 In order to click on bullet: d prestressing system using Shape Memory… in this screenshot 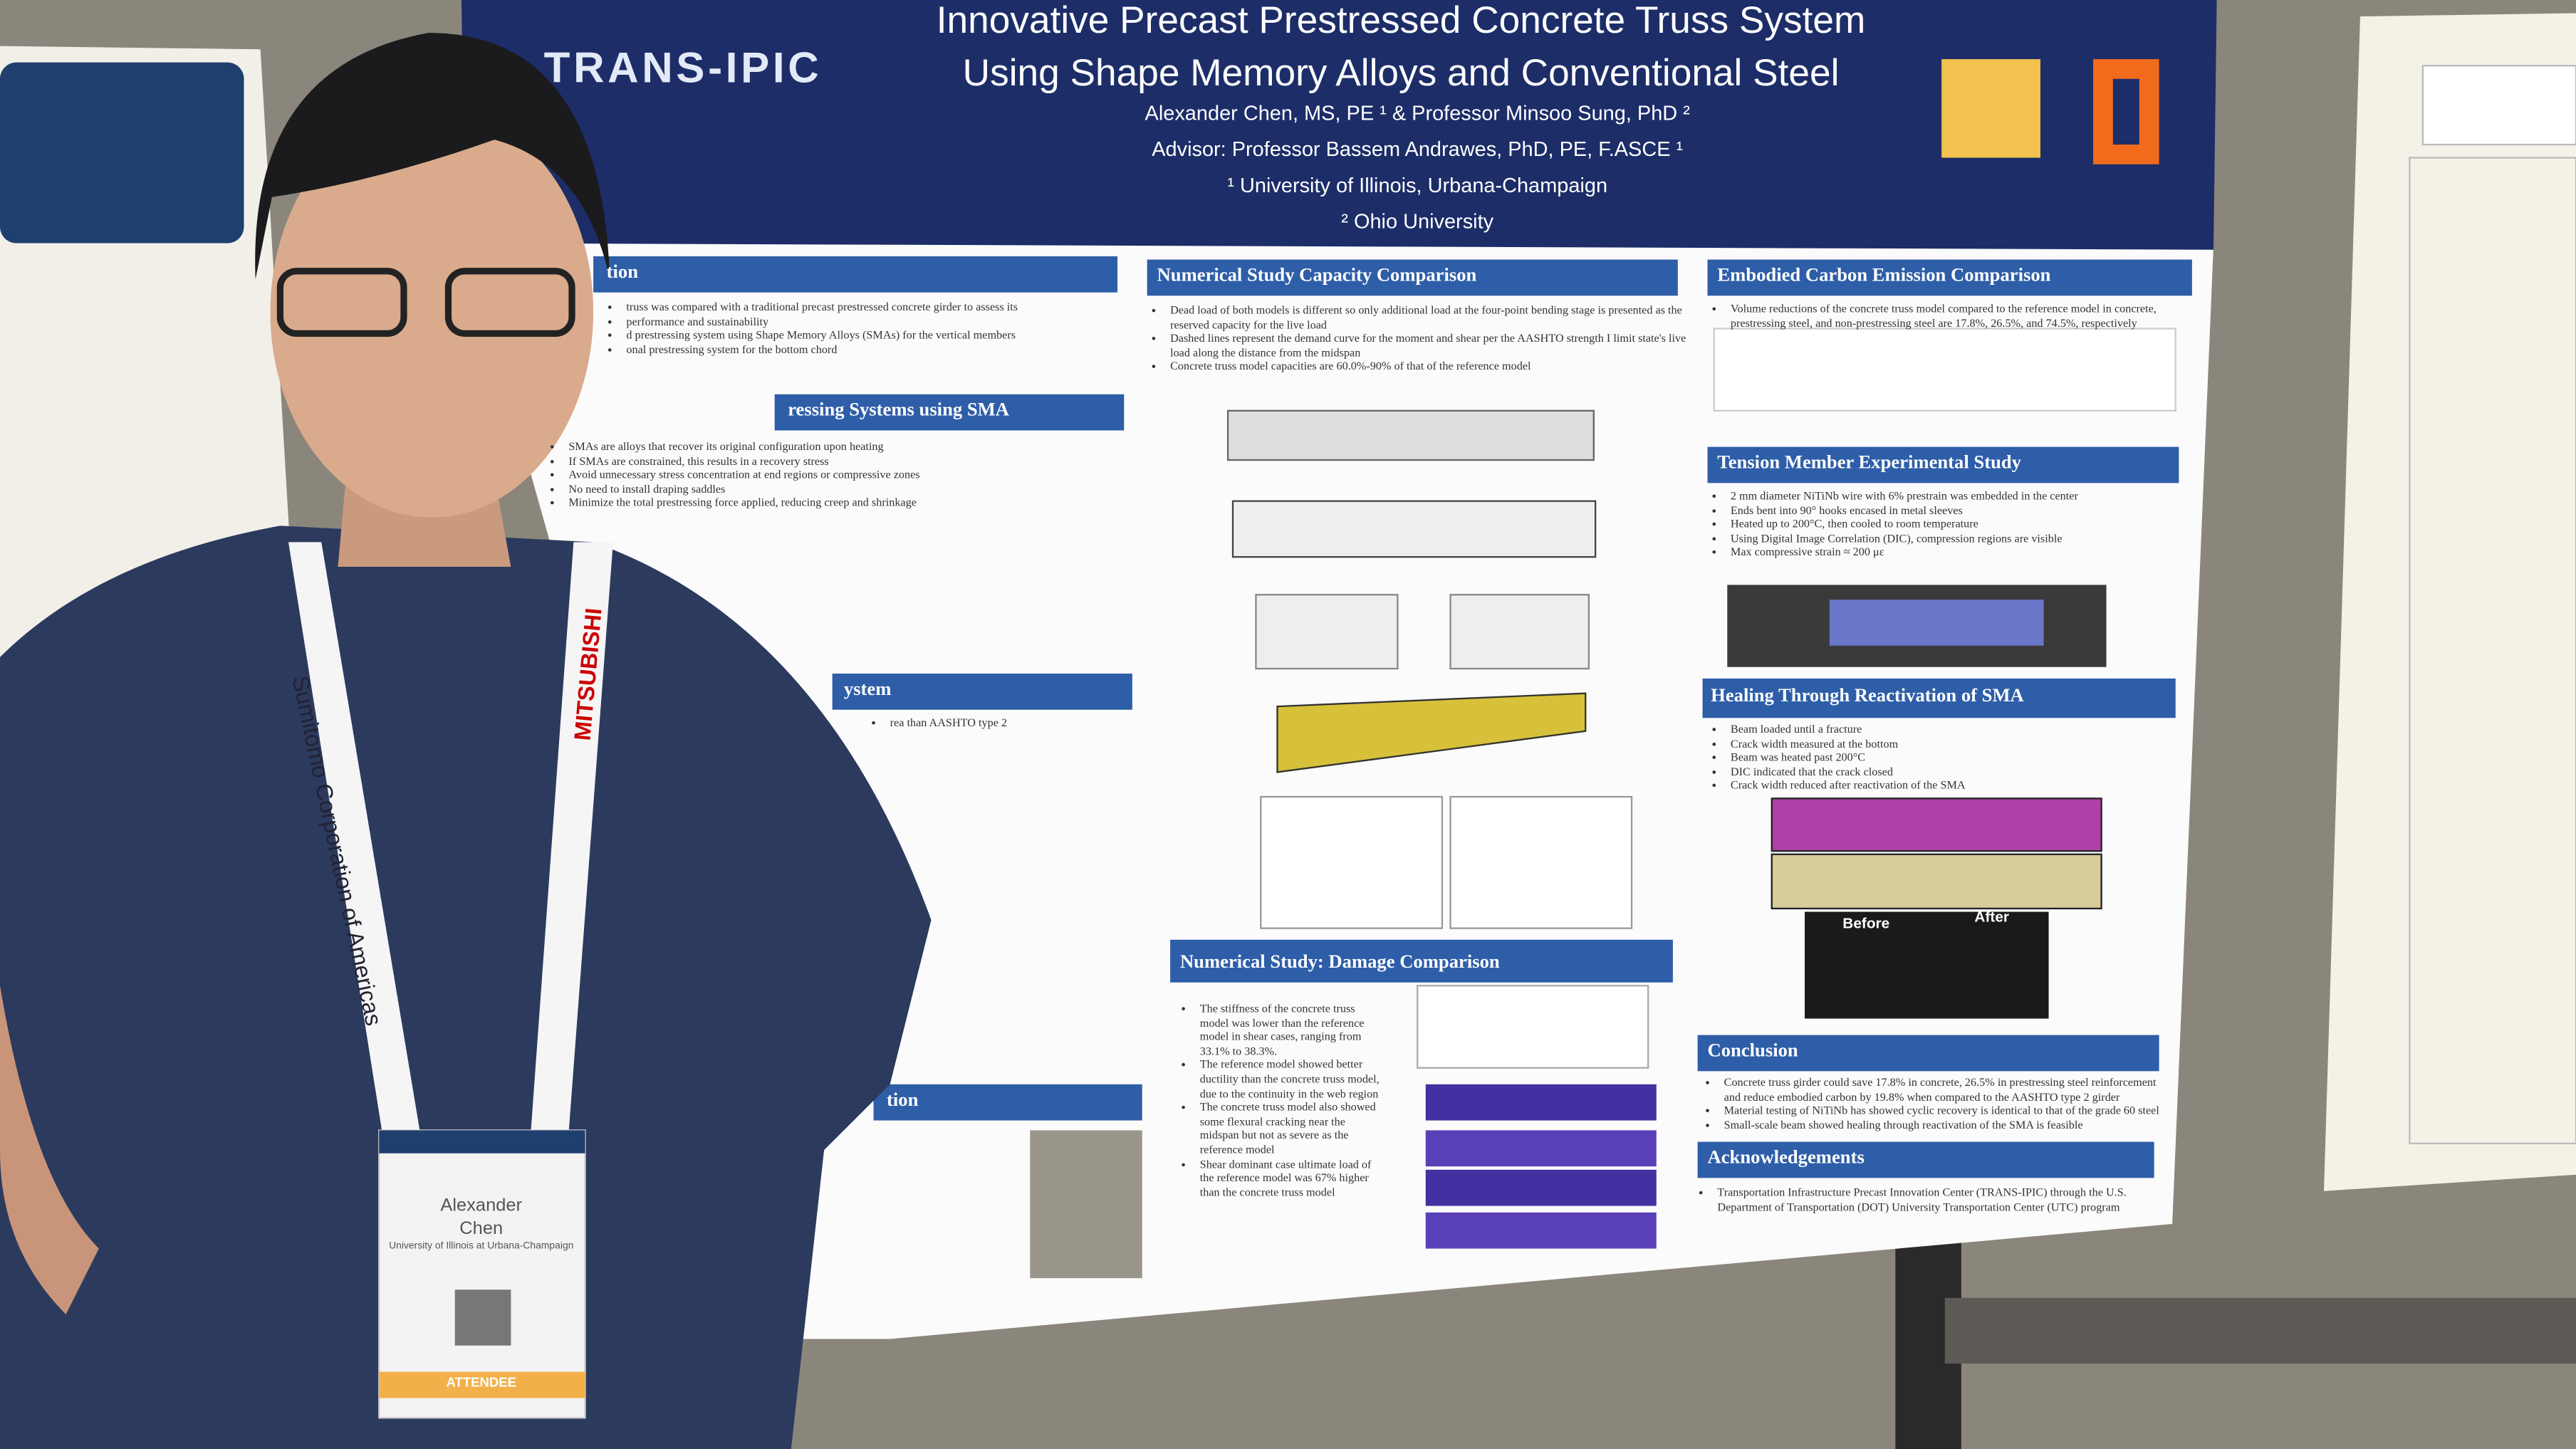, I will do `click(877, 336)`.